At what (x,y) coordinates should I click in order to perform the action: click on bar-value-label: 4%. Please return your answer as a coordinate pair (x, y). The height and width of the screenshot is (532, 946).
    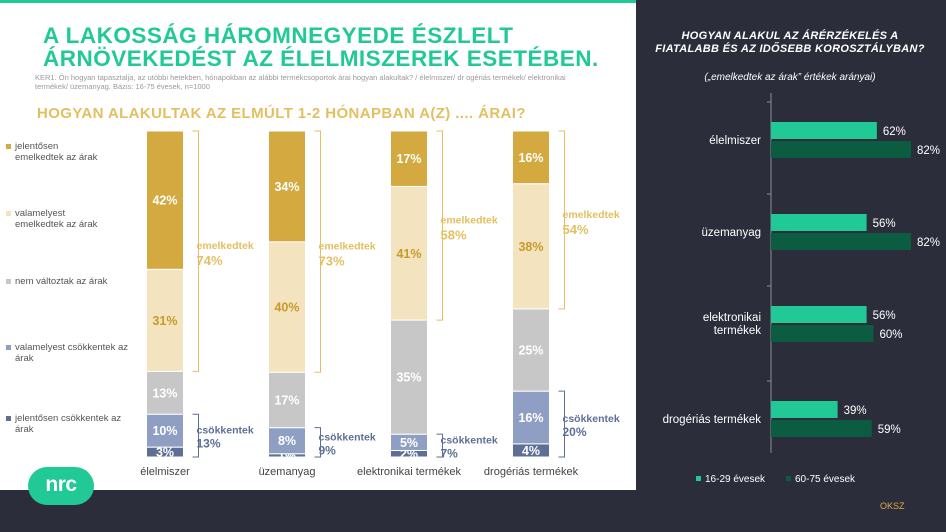
    Looking at the image, I should click on (531, 451).